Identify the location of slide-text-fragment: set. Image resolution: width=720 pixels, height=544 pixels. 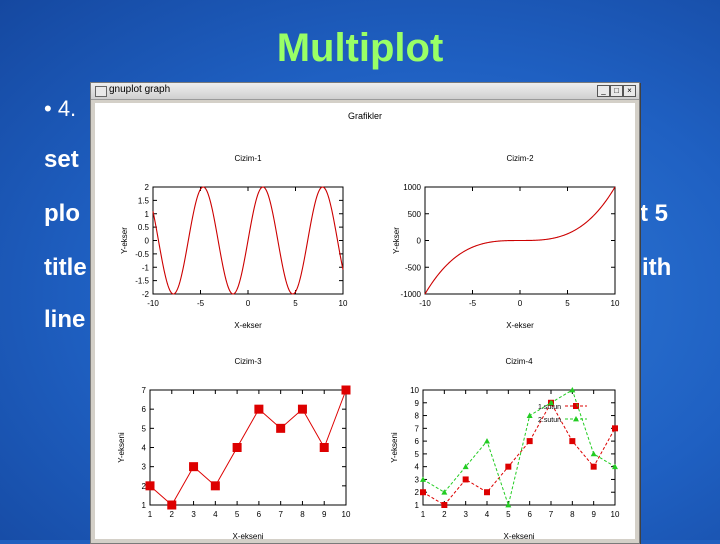
(61, 159).